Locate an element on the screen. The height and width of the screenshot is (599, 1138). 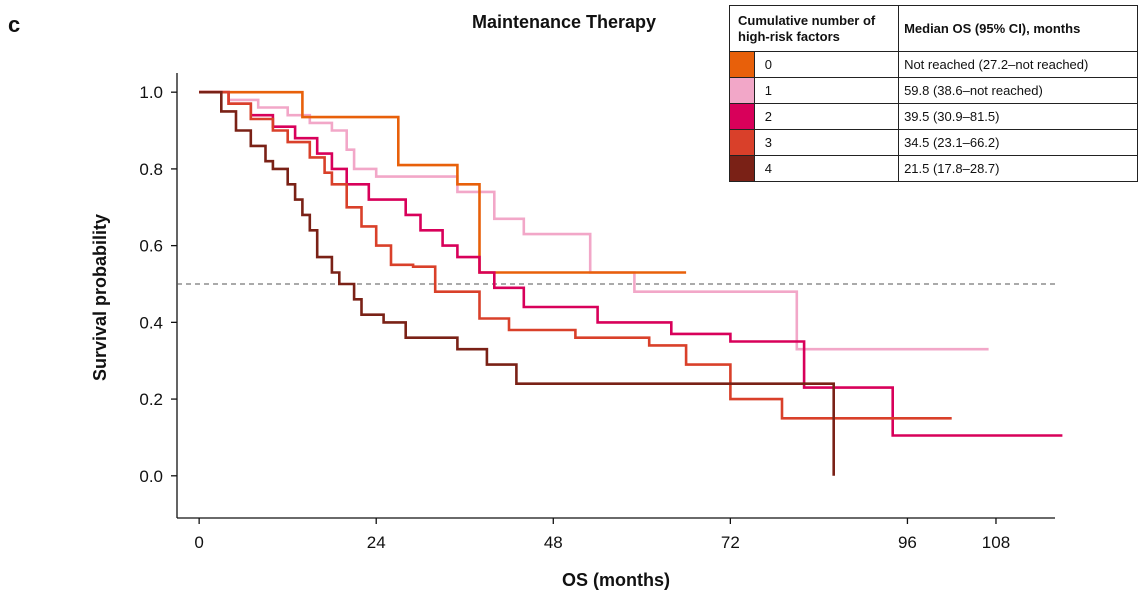
legend-group-label: 2 is located at coordinates (826, 116).